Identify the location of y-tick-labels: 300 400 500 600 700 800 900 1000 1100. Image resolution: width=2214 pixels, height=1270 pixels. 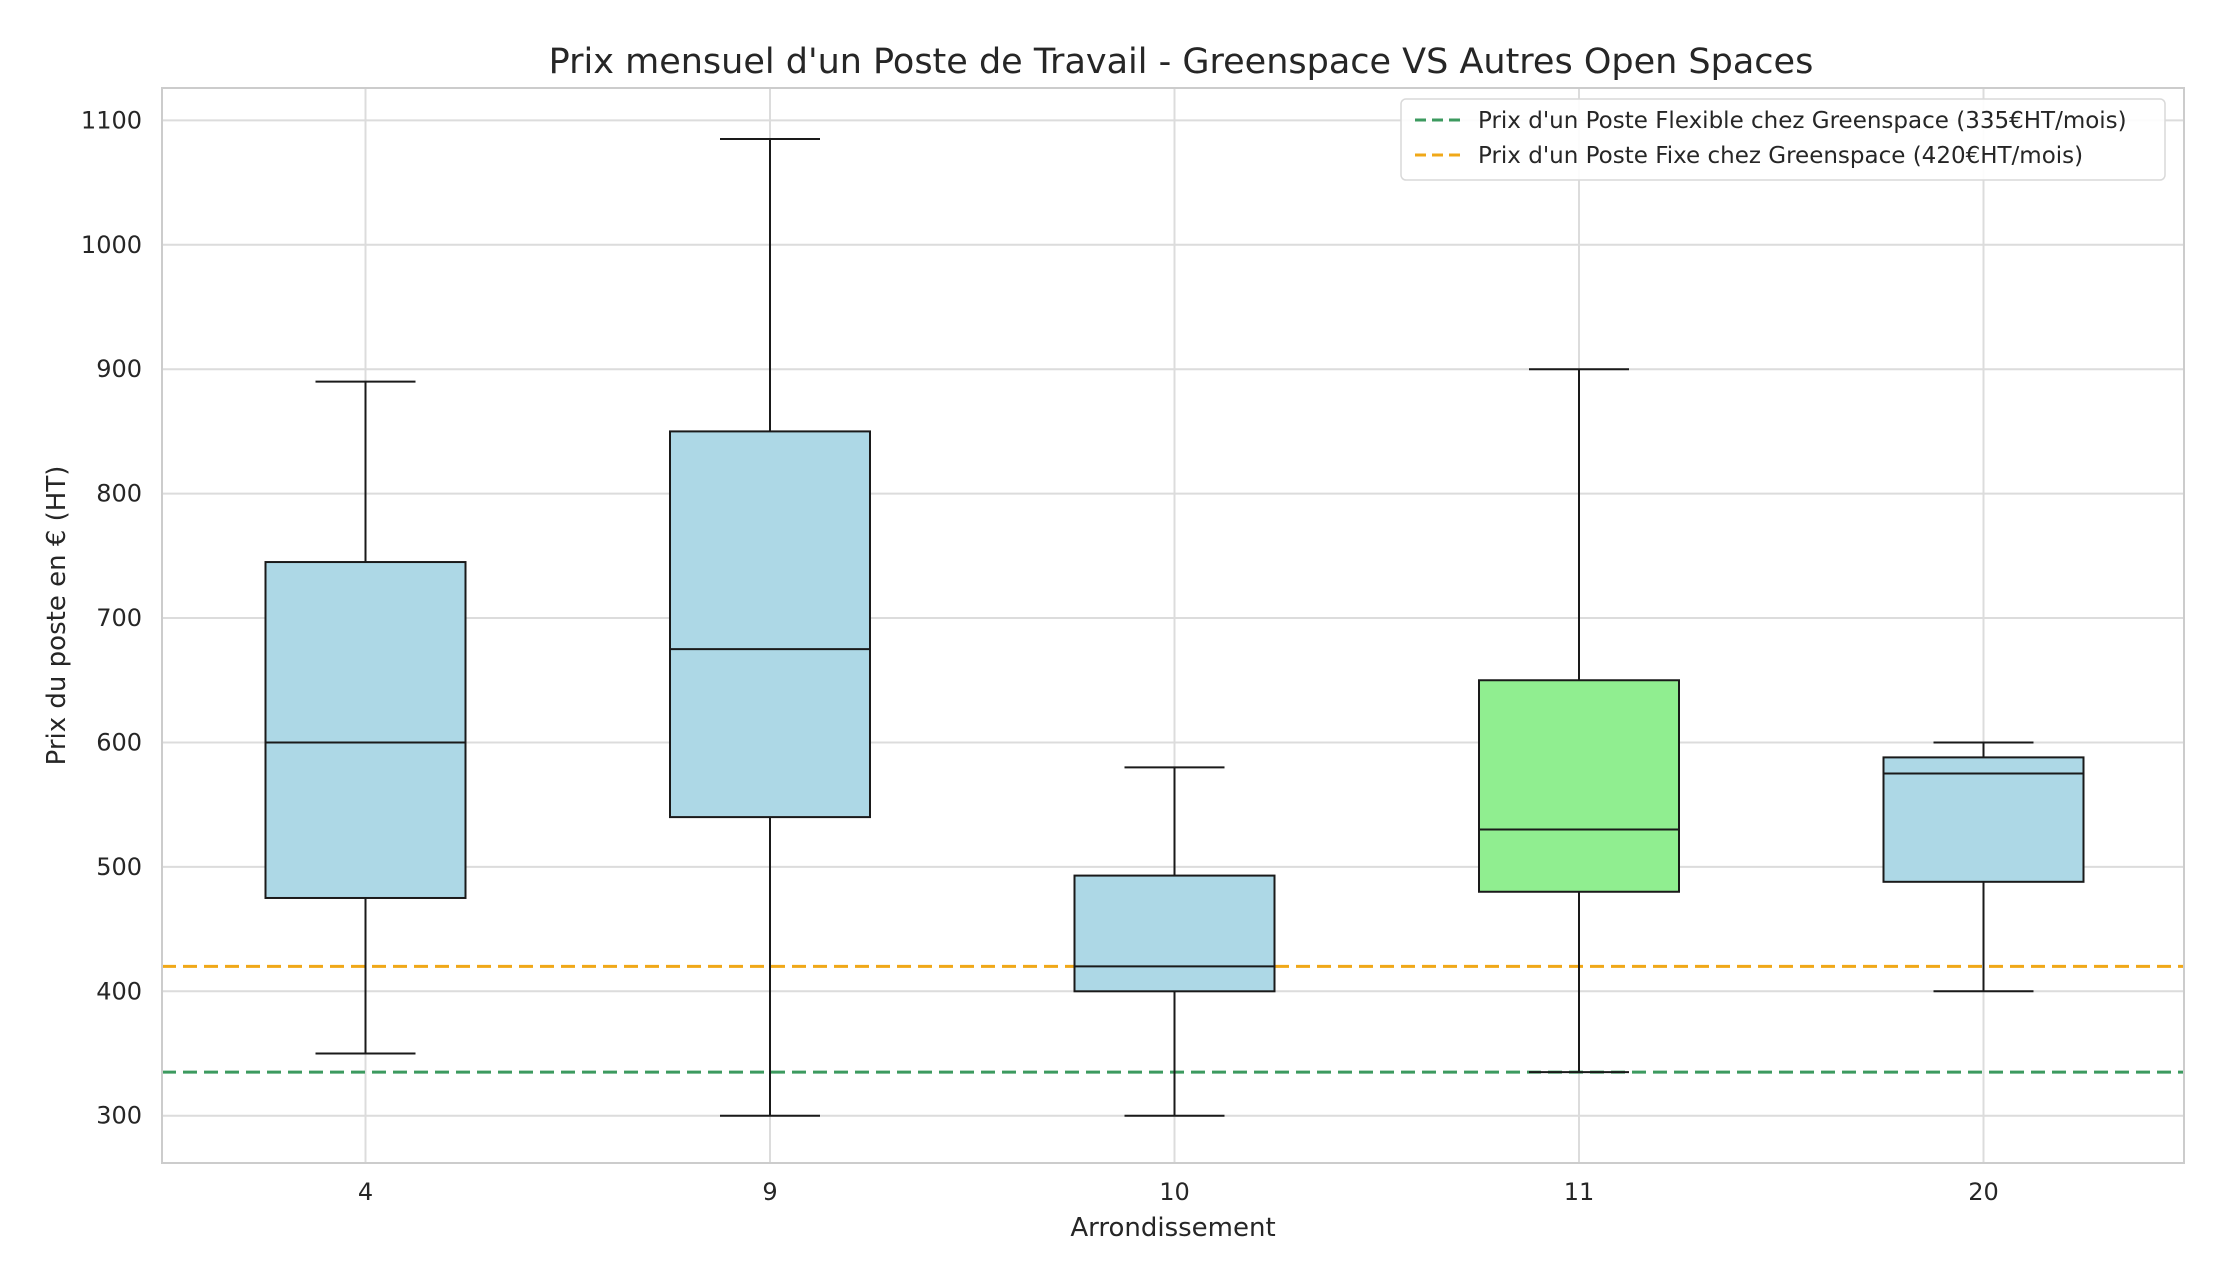
(111, 617).